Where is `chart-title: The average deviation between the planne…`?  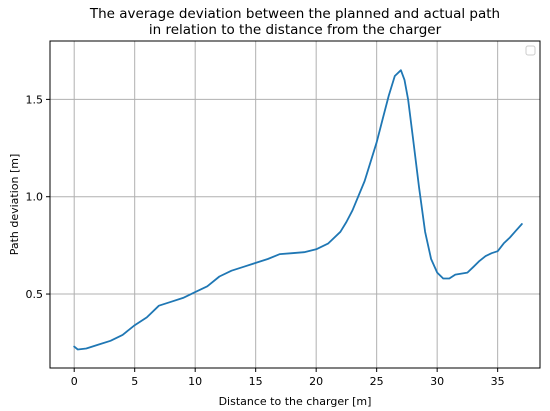 chart-title: The average deviation between the planne… is located at coordinates (294, 22).